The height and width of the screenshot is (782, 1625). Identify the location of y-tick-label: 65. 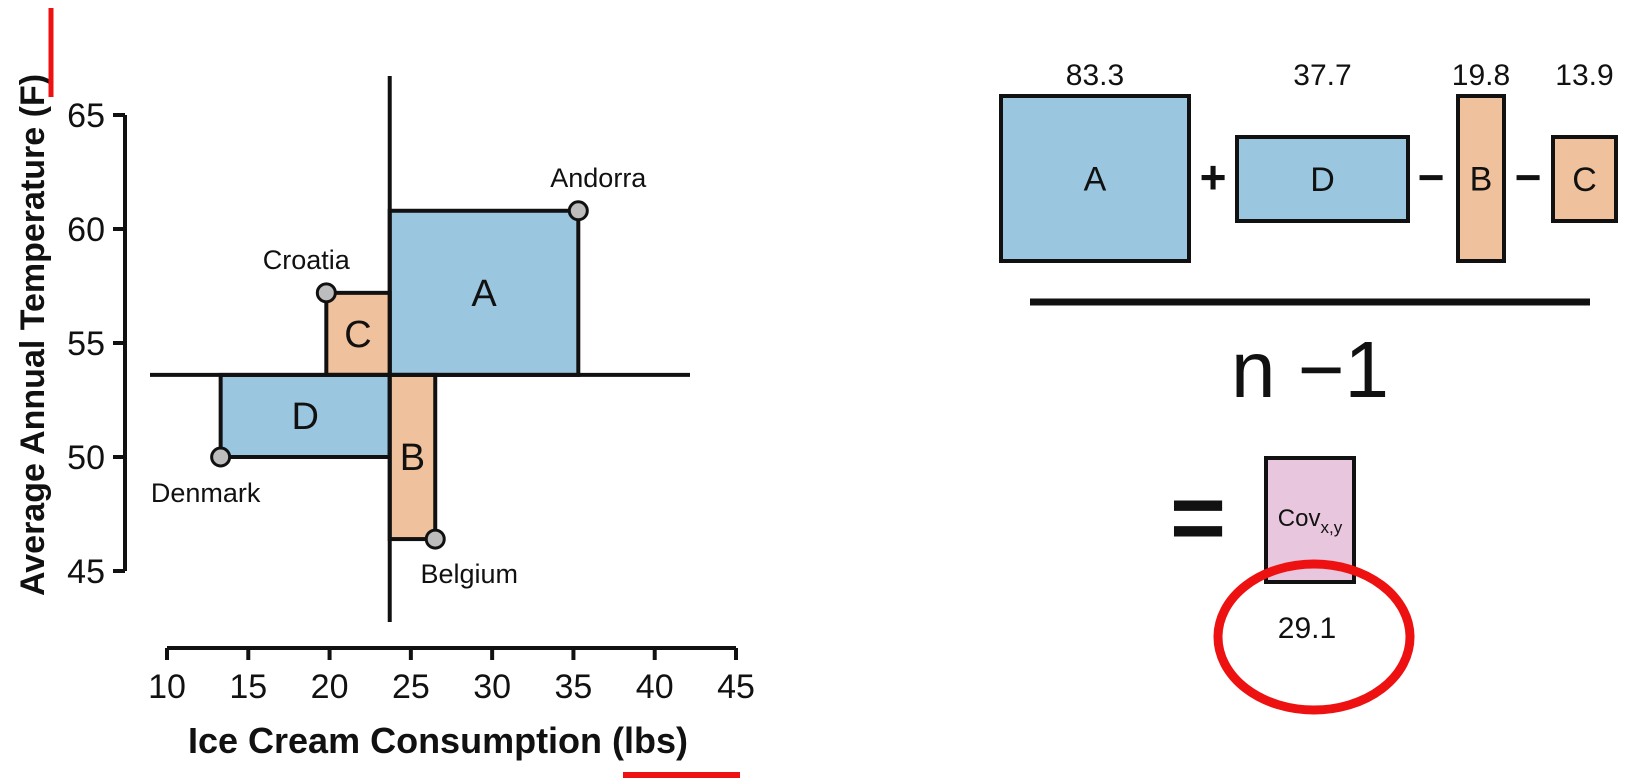
(86, 116).